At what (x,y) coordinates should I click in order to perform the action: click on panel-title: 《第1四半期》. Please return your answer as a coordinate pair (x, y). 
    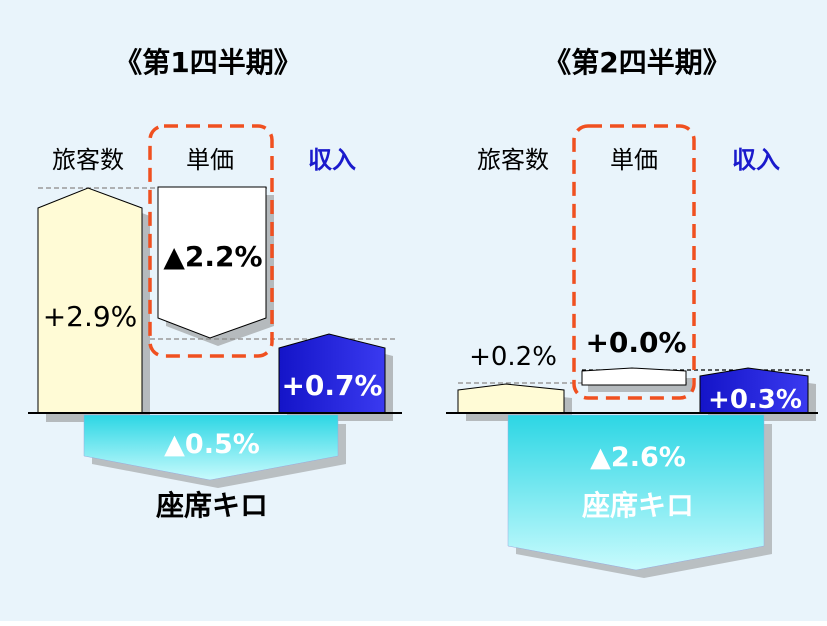
    Looking at the image, I should click on (207, 62).